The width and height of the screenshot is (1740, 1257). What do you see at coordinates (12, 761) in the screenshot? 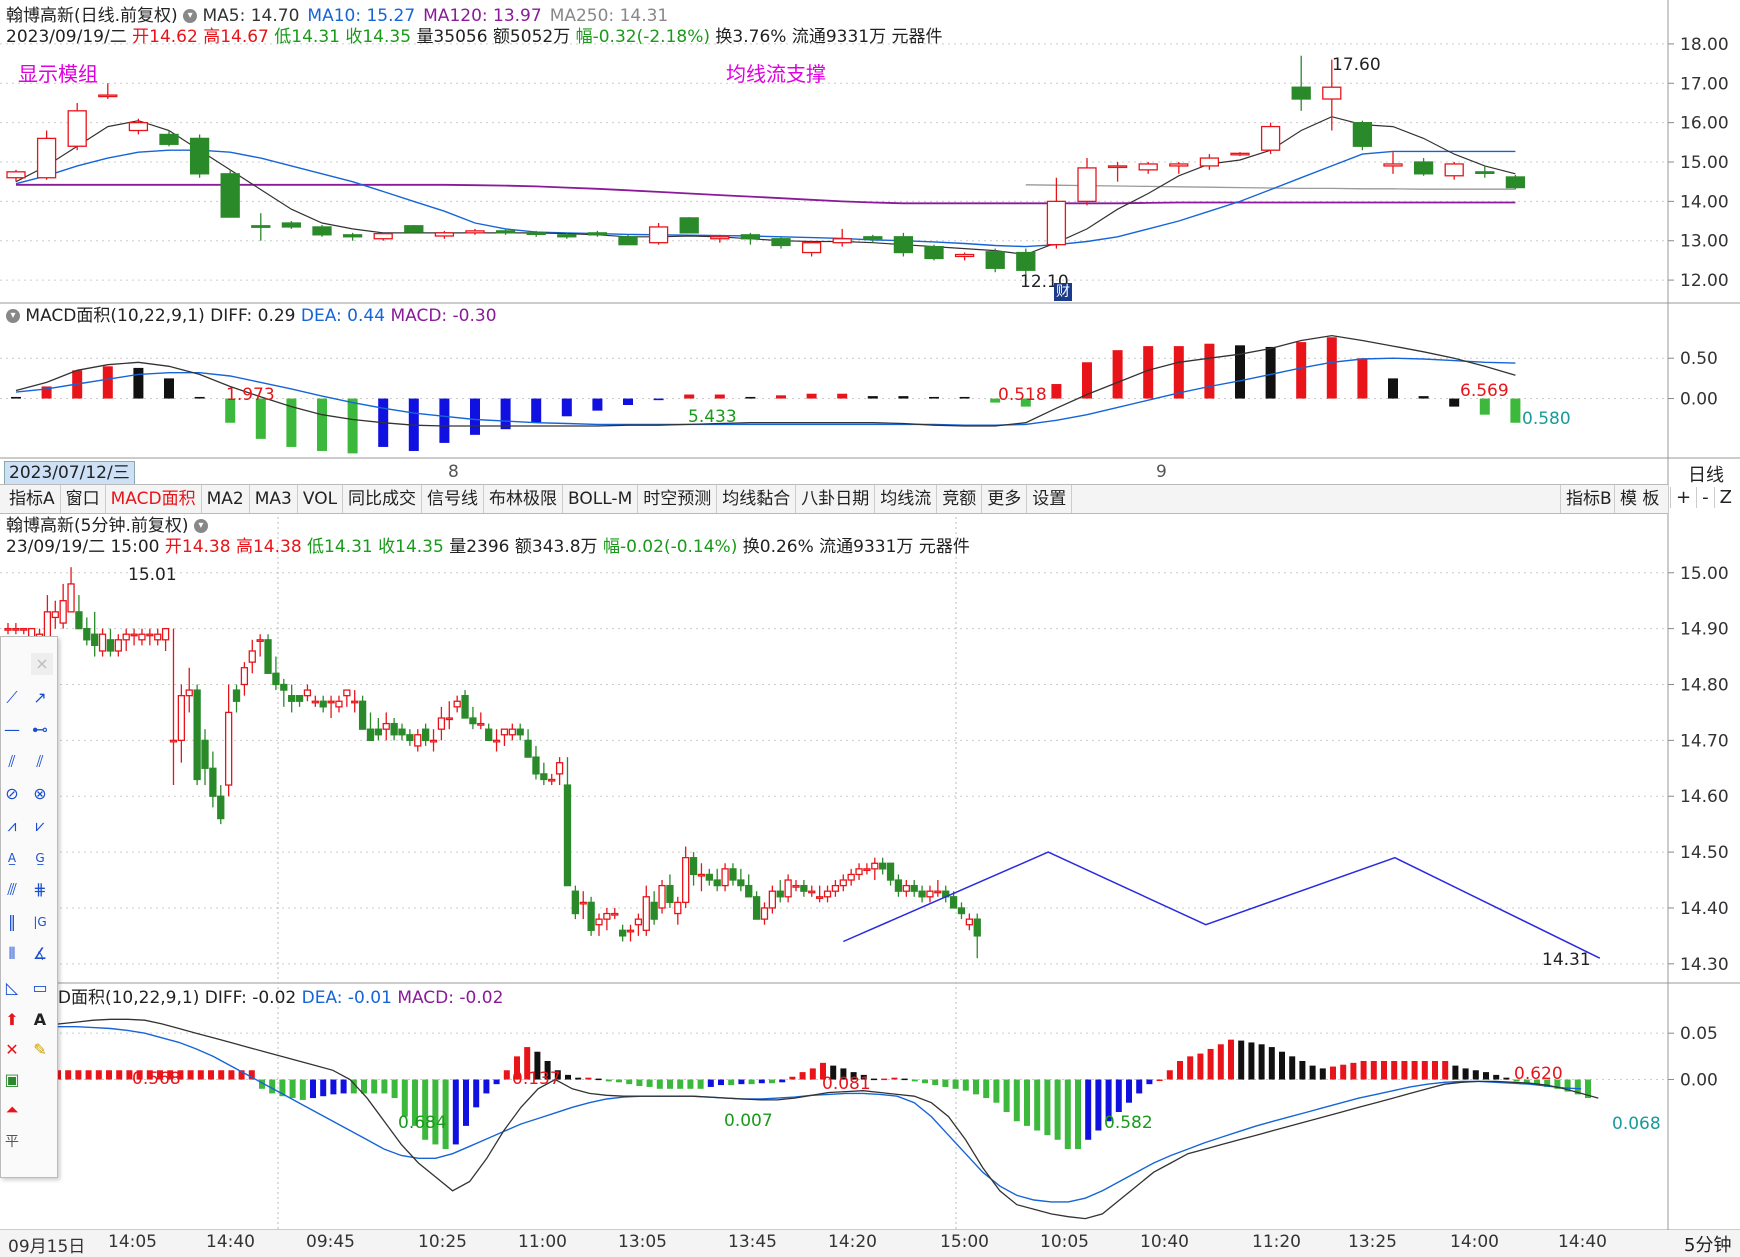
I see `parallel-lines-icon: ⫽` at bounding box center [12, 761].